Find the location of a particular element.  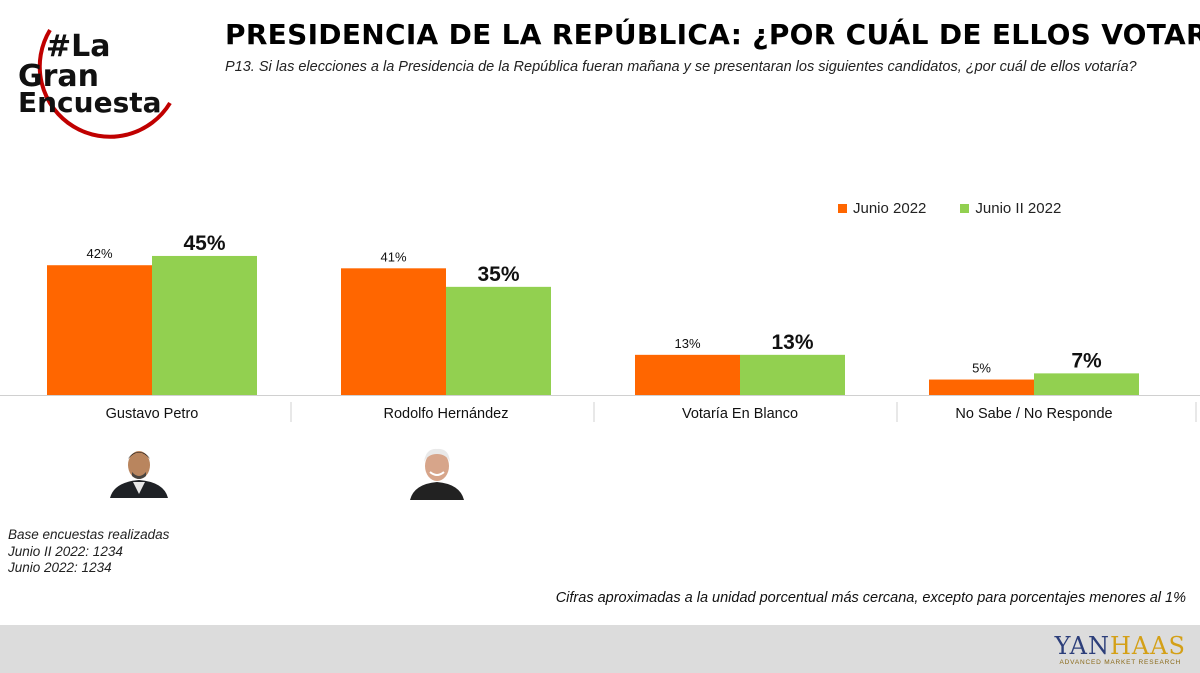

legend-swatch-junio-ii is located at coordinates (965, 208).